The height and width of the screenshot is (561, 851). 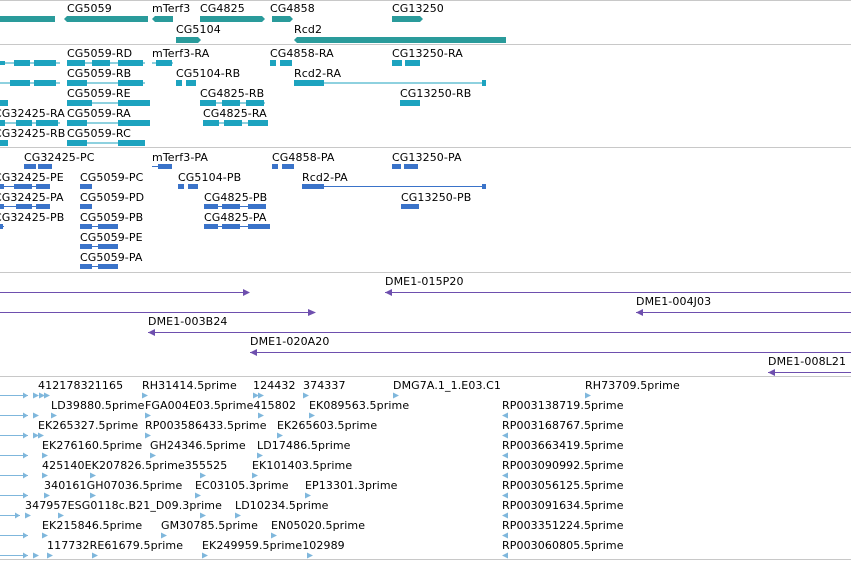 I want to click on est-label: RH73709.5prime, so click(x=632, y=385).